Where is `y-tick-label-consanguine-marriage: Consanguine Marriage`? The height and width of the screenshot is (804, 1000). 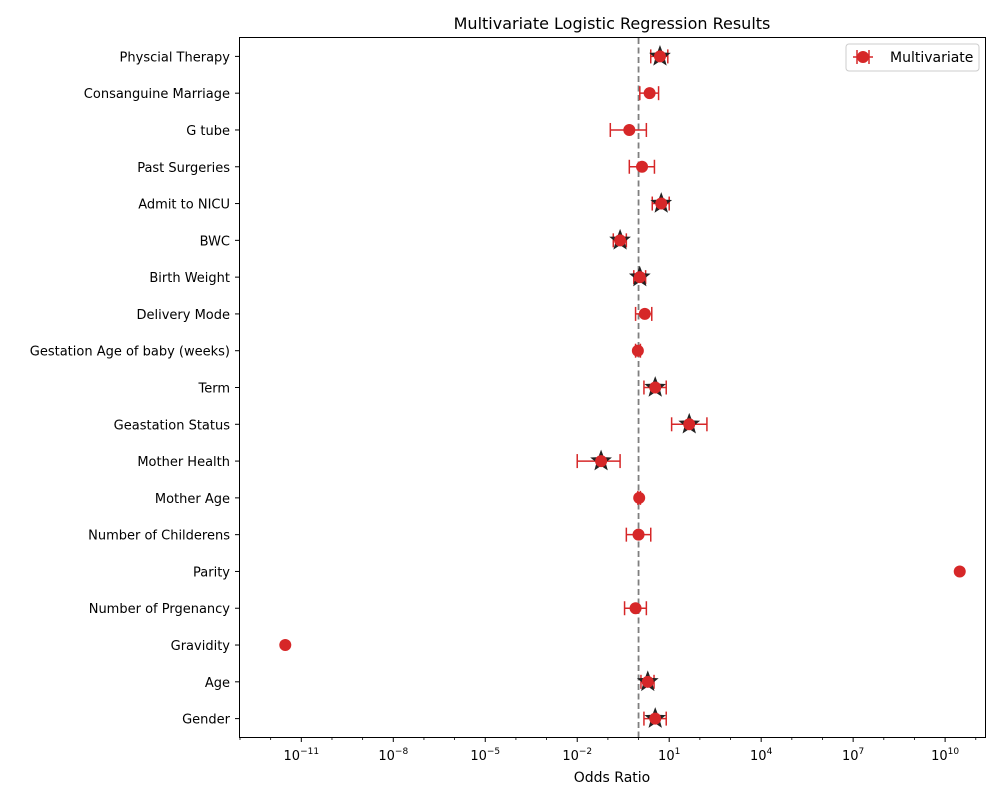
y-tick-label-consanguine-marriage: Consanguine Marriage is located at coordinates (157, 94).